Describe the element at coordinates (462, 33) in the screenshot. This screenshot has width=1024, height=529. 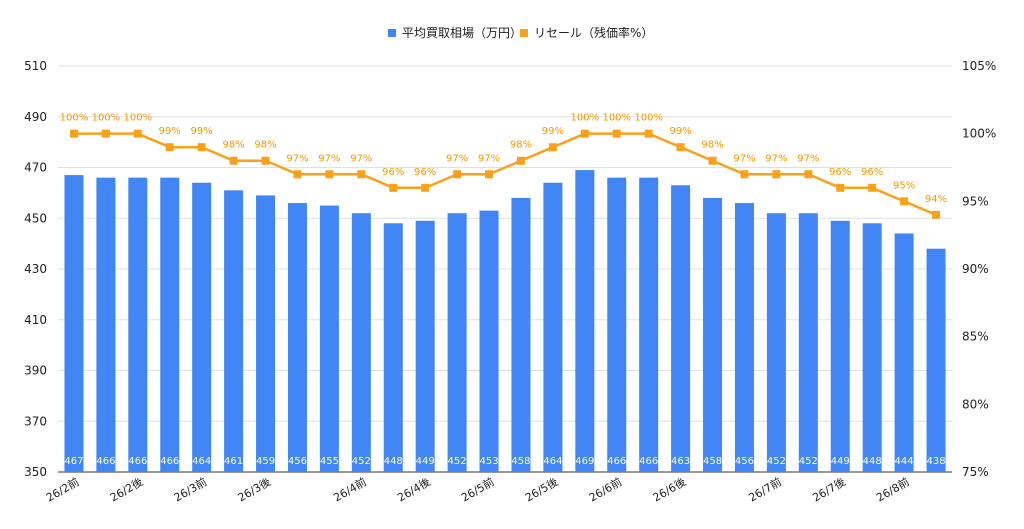
I see `legend-label: 平均買取相場（万円）` at that location.